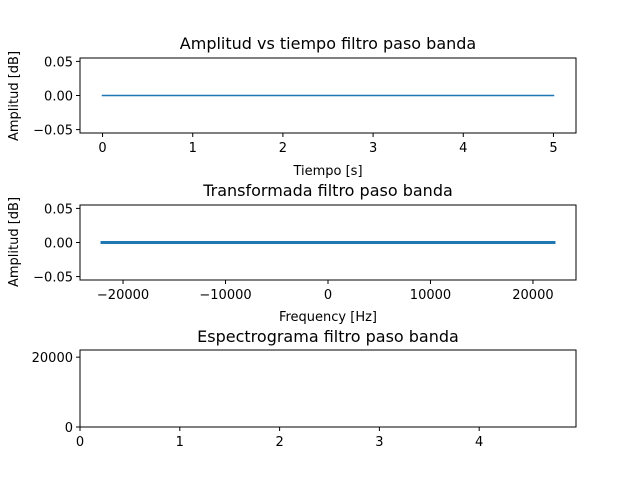 This screenshot has width=640, height=480. What do you see at coordinates (279, 442) in the screenshot?
I see `subplot-3-xtick-label-2: 2` at bounding box center [279, 442].